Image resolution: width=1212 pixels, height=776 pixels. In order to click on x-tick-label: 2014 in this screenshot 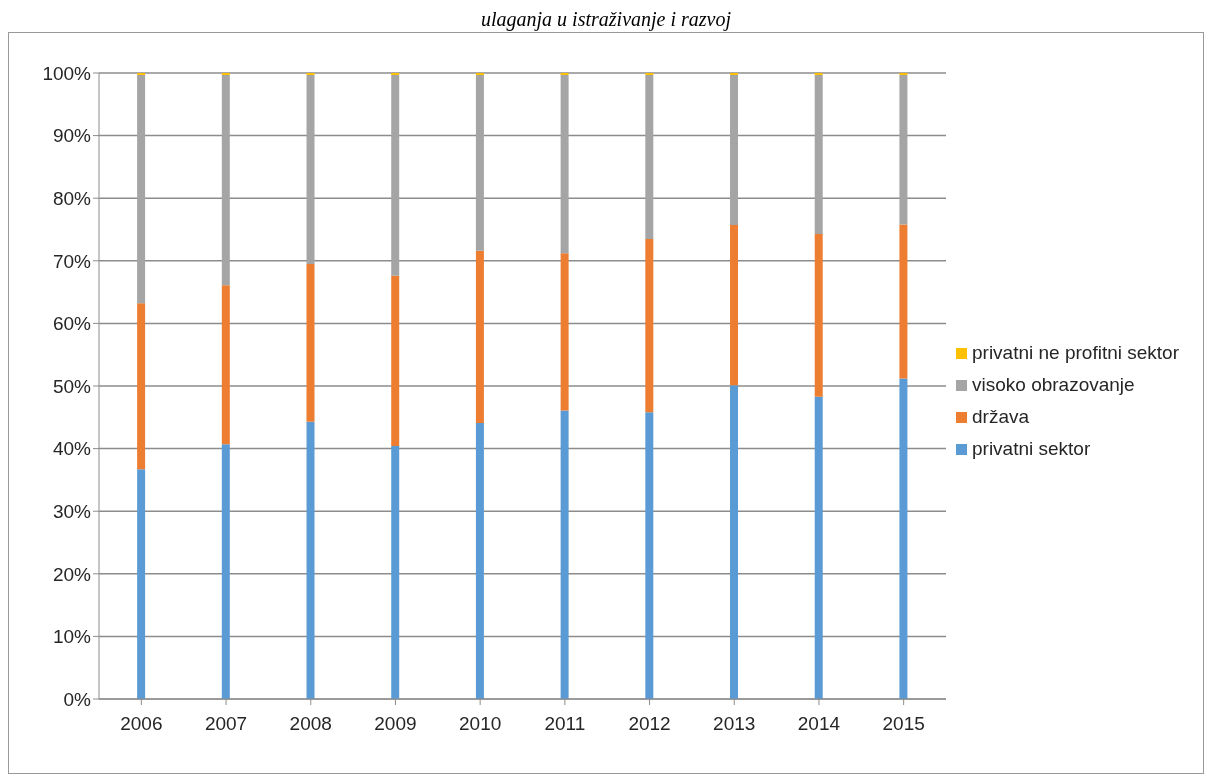, I will do `click(819, 724)`.